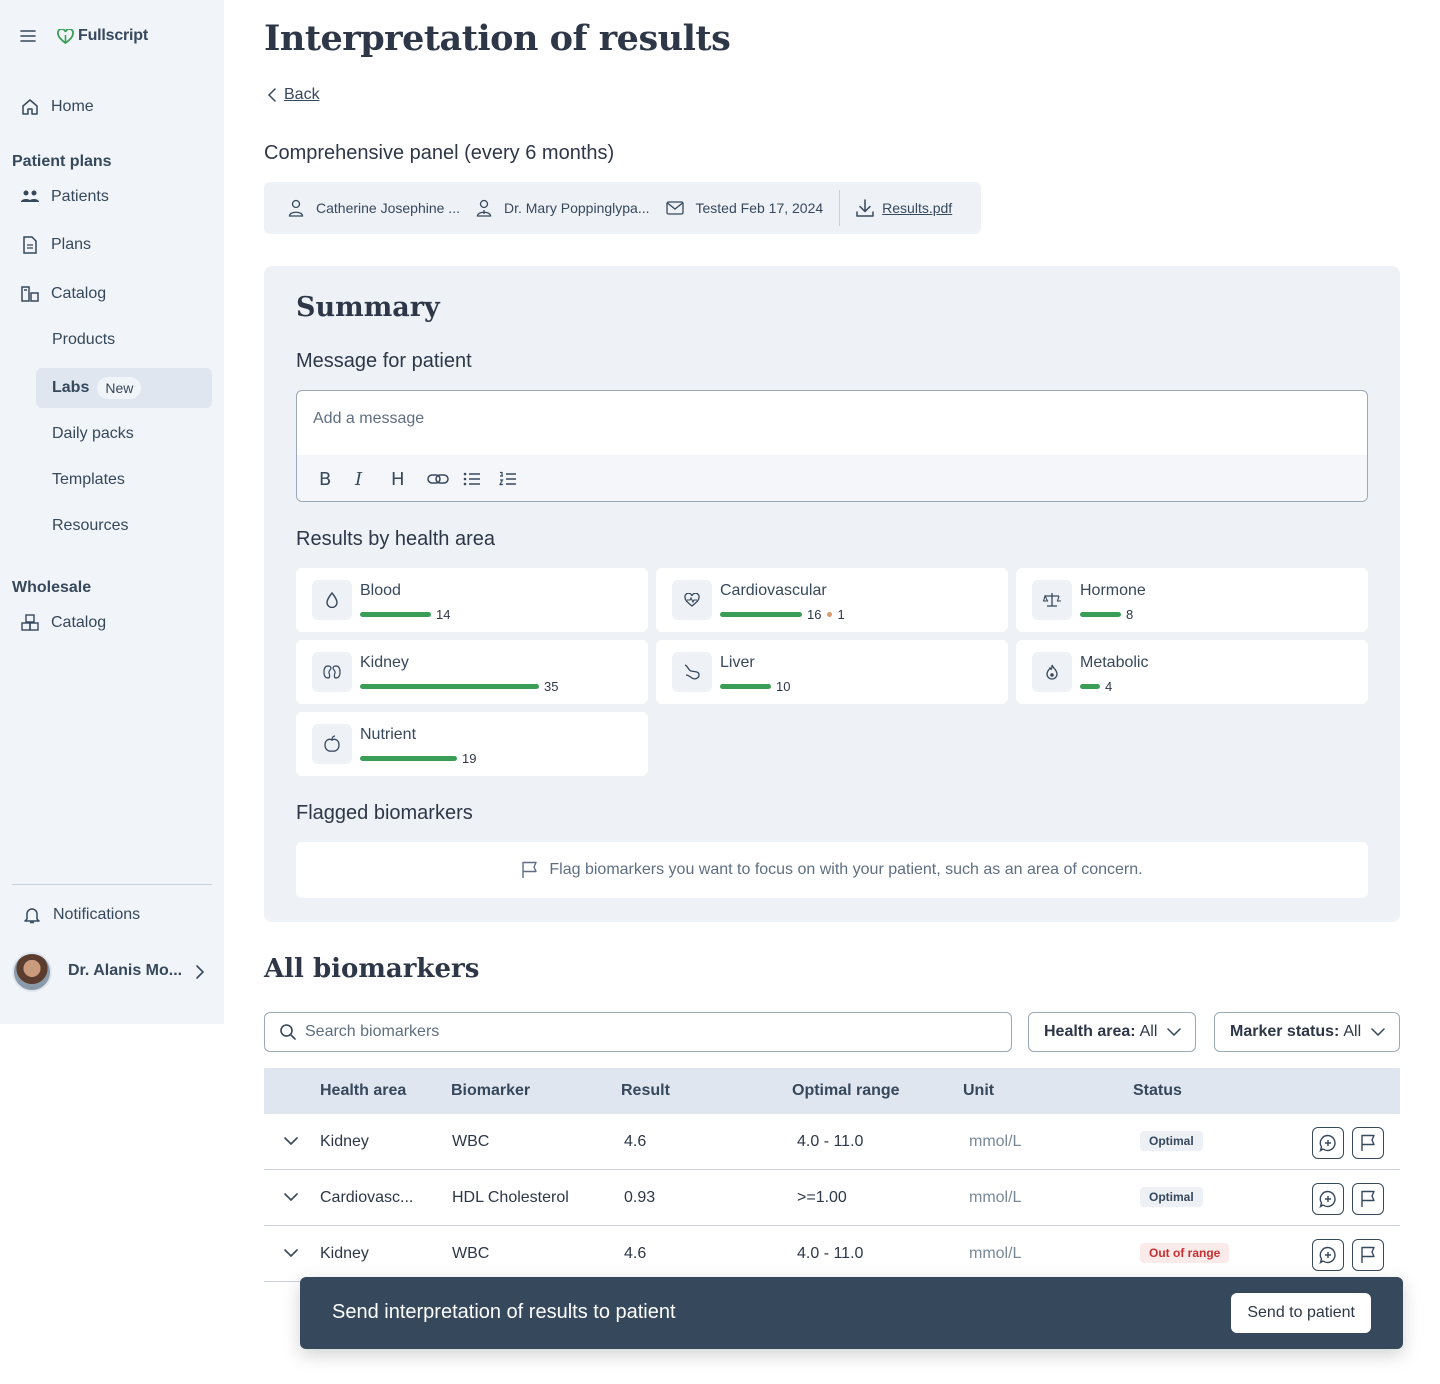 This screenshot has height=1384, width=1440. I want to click on fullscript-logo: Fullscript, so click(102, 36).